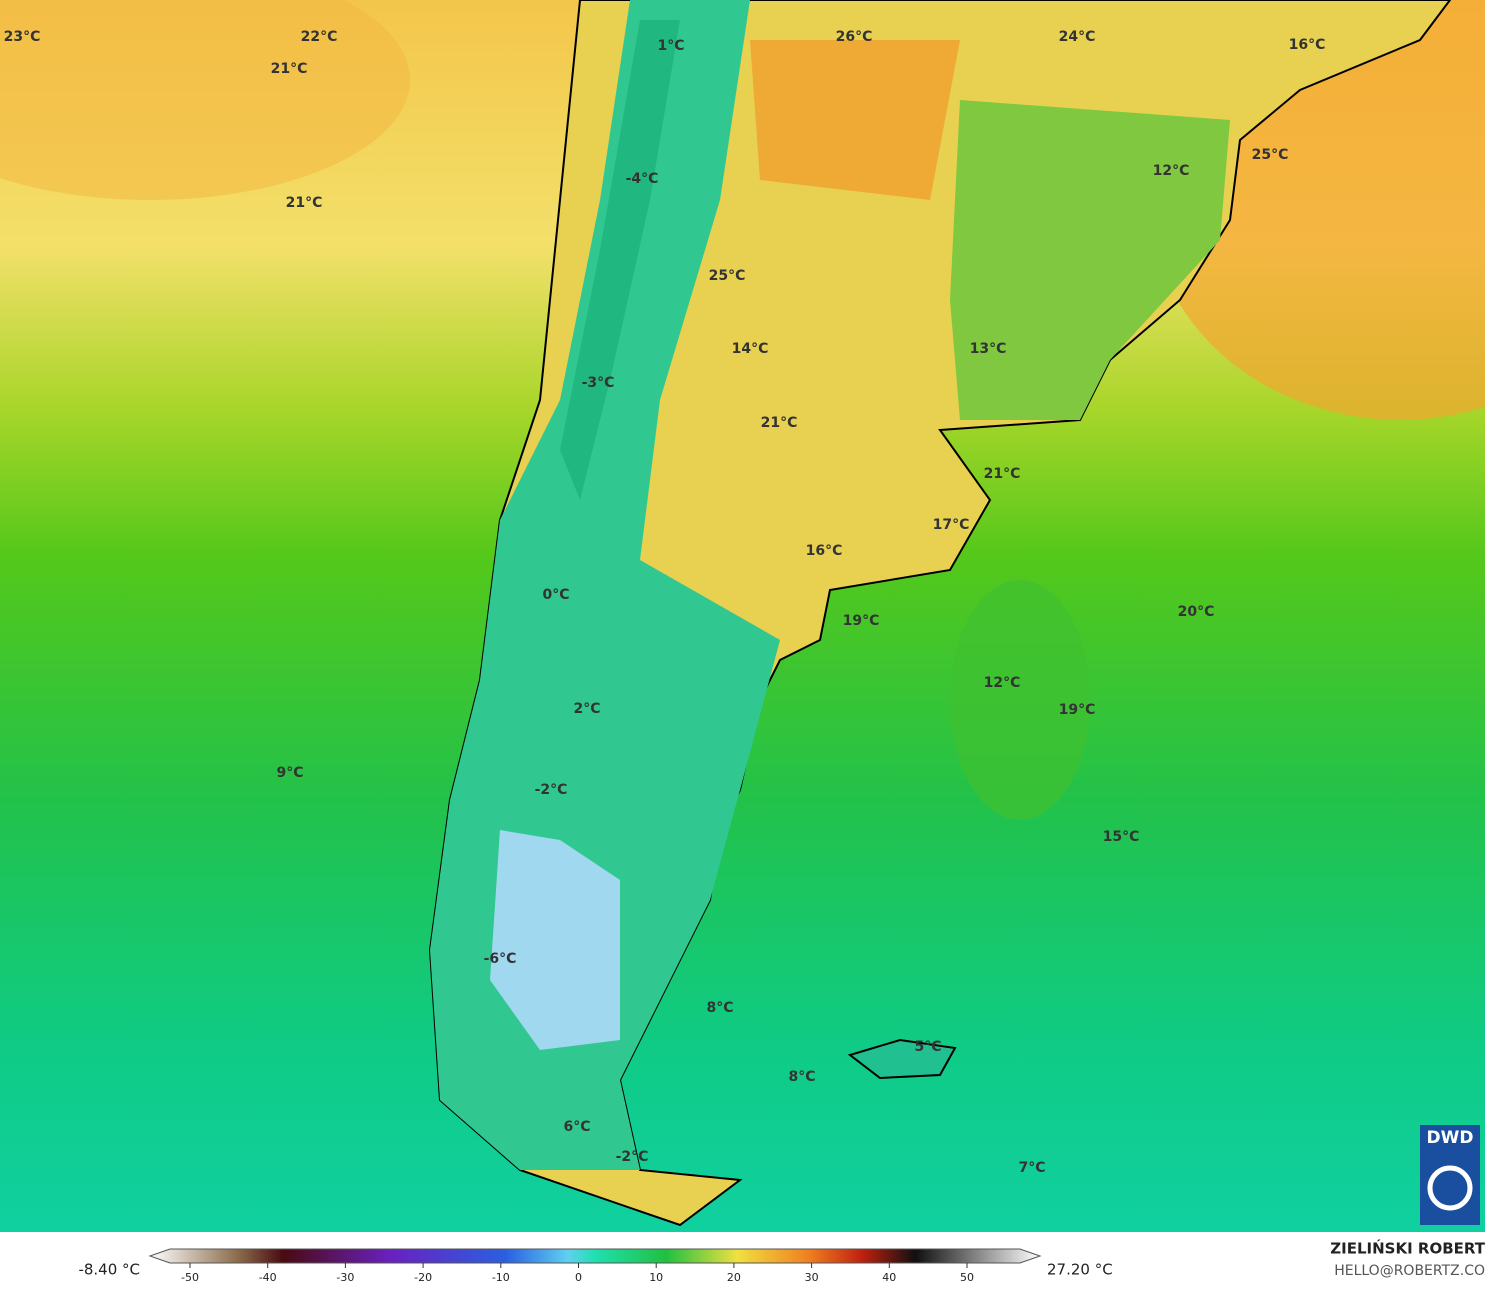 The height and width of the screenshot is (1291, 1485). What do you see at coordinates (555, 595) in the screenshot?
I see `temp-label: 0°C` at bounding box center [555, 595].